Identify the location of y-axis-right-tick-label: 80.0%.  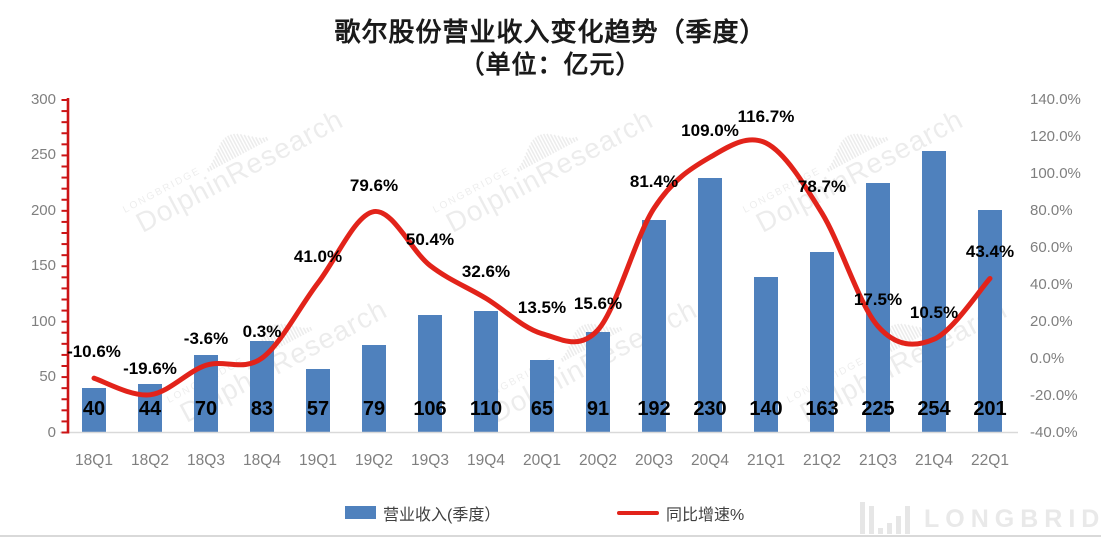
(1051, 210).